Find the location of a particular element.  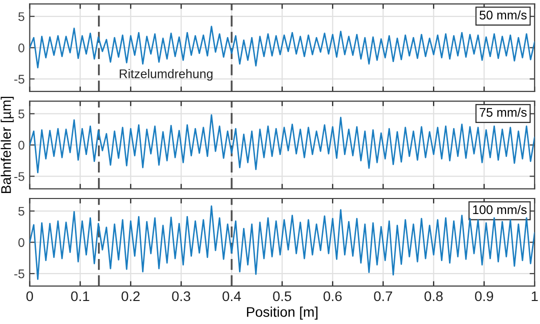

x-tick-label: 0 is located at coordinates (30, 296).